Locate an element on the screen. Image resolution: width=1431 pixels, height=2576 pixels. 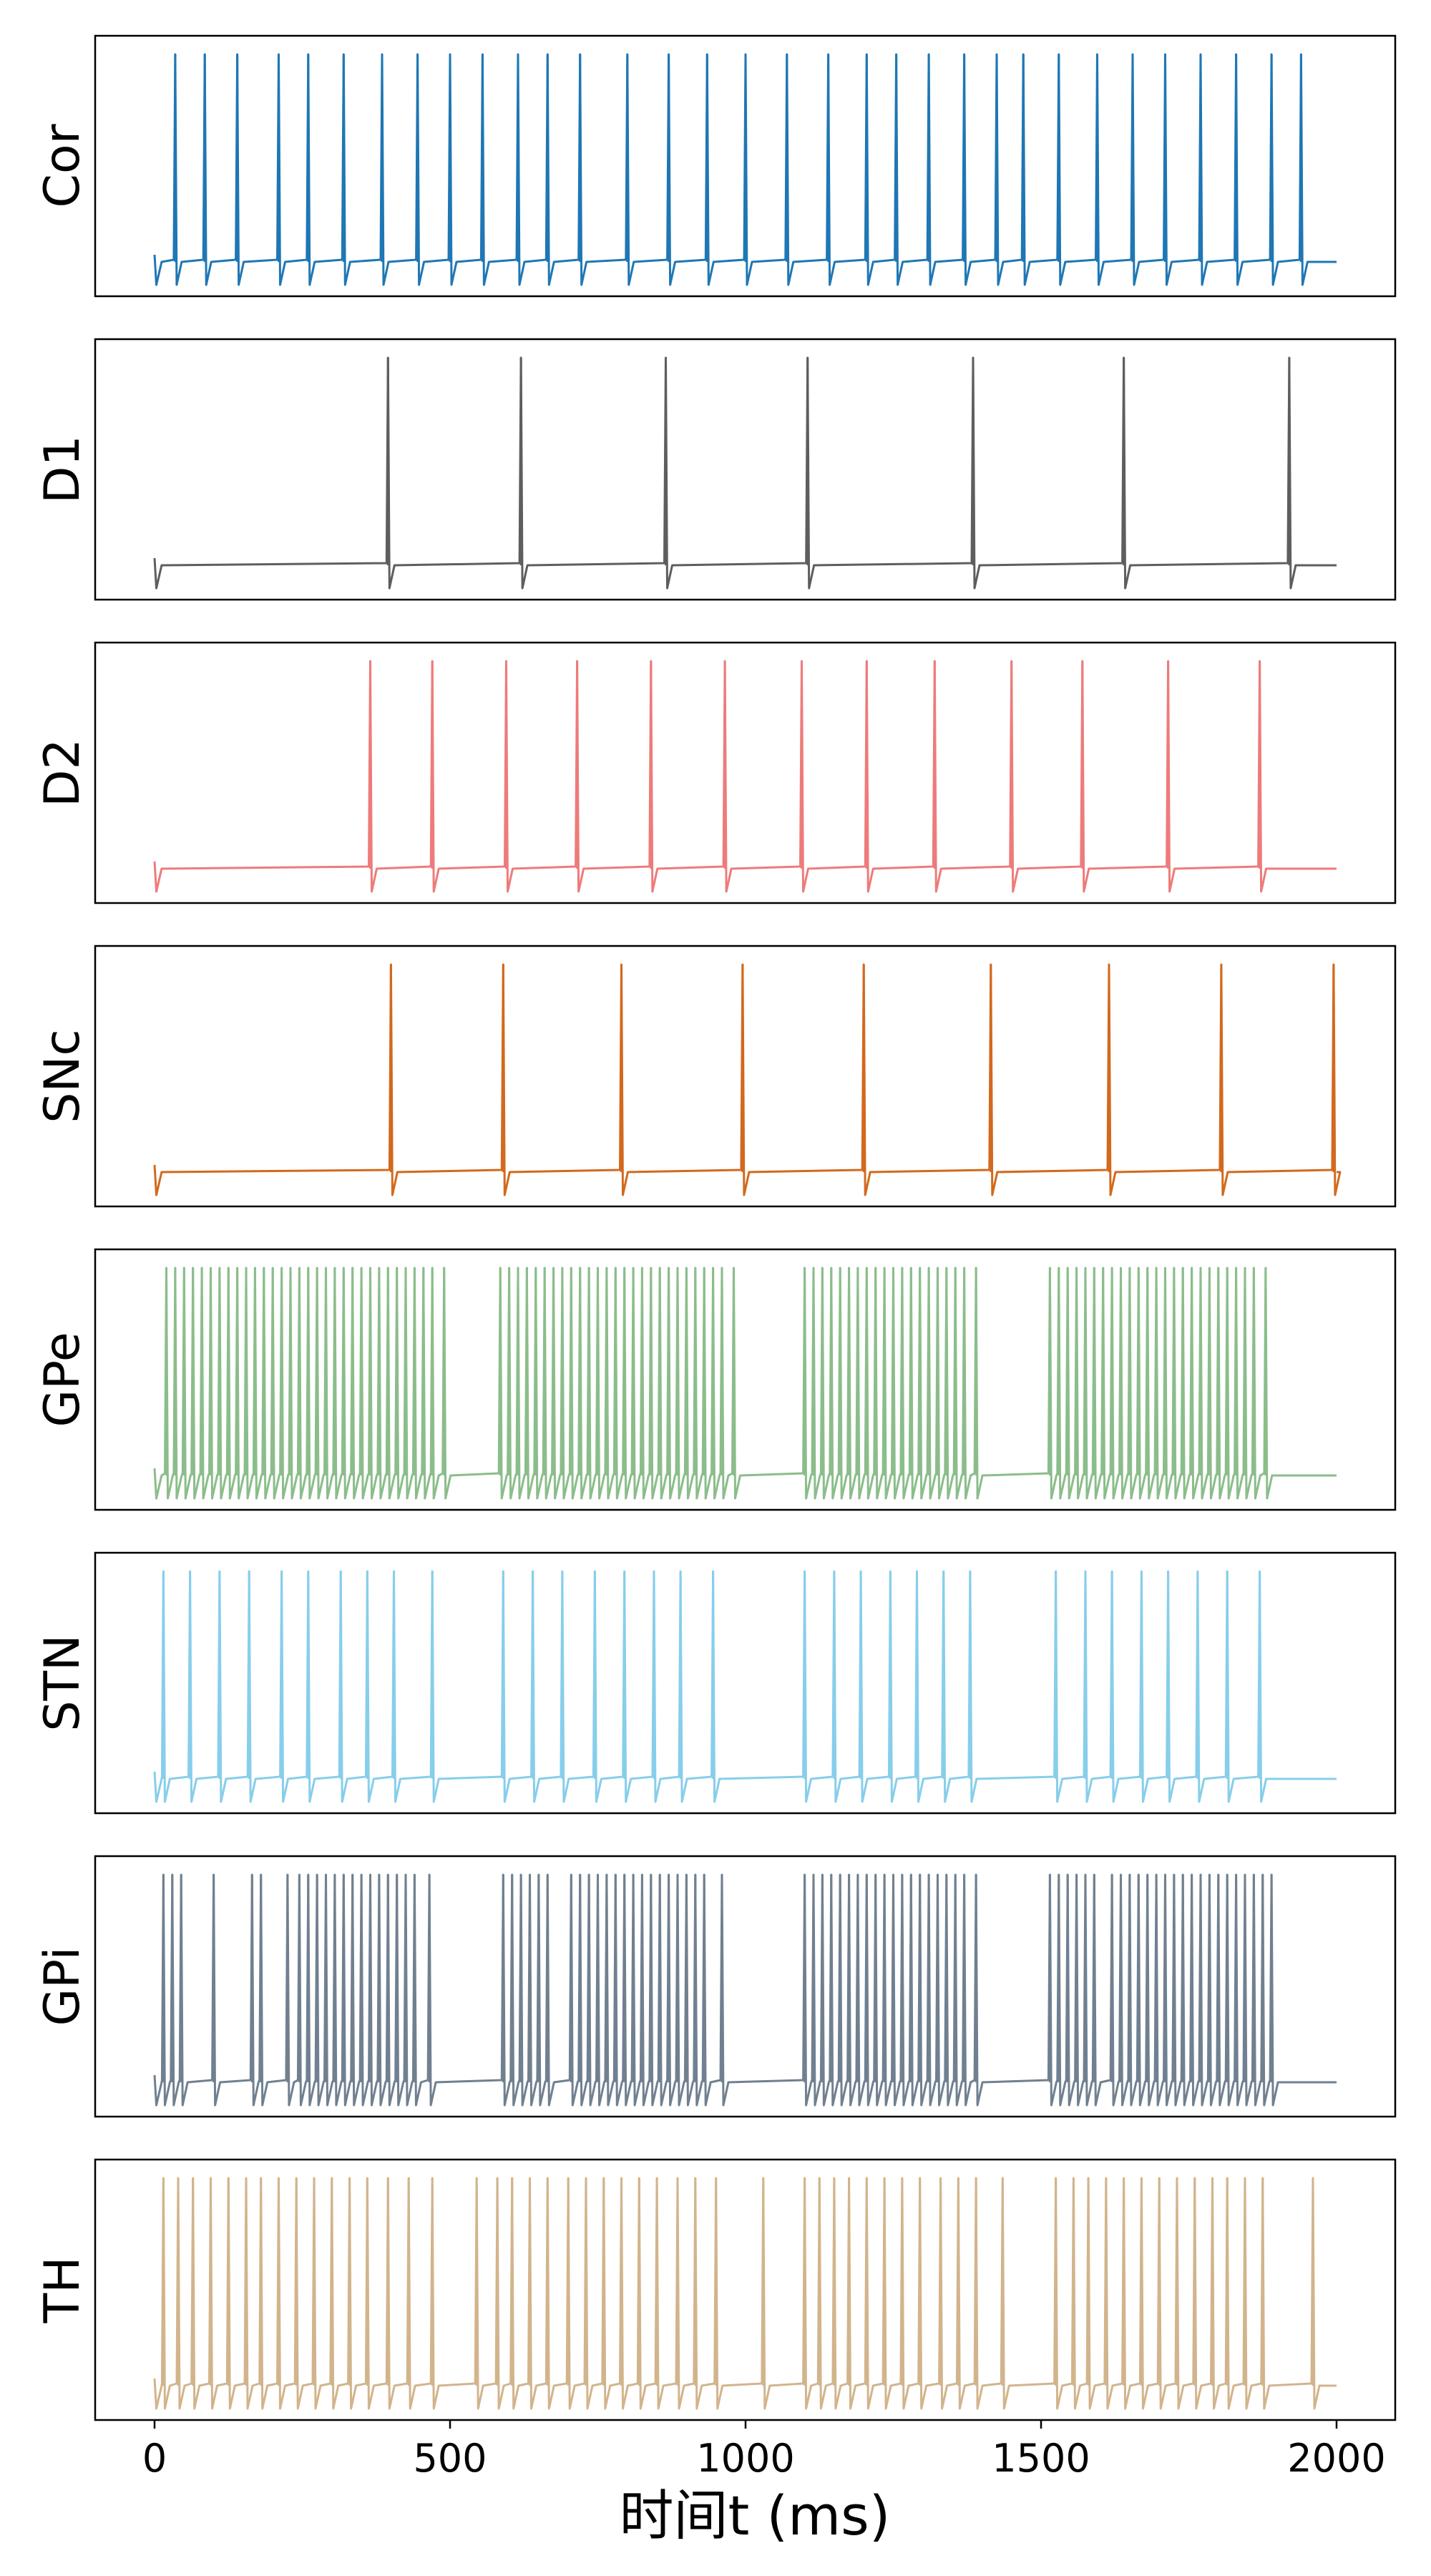
spikes-cor is located at coordinates (738, 158).